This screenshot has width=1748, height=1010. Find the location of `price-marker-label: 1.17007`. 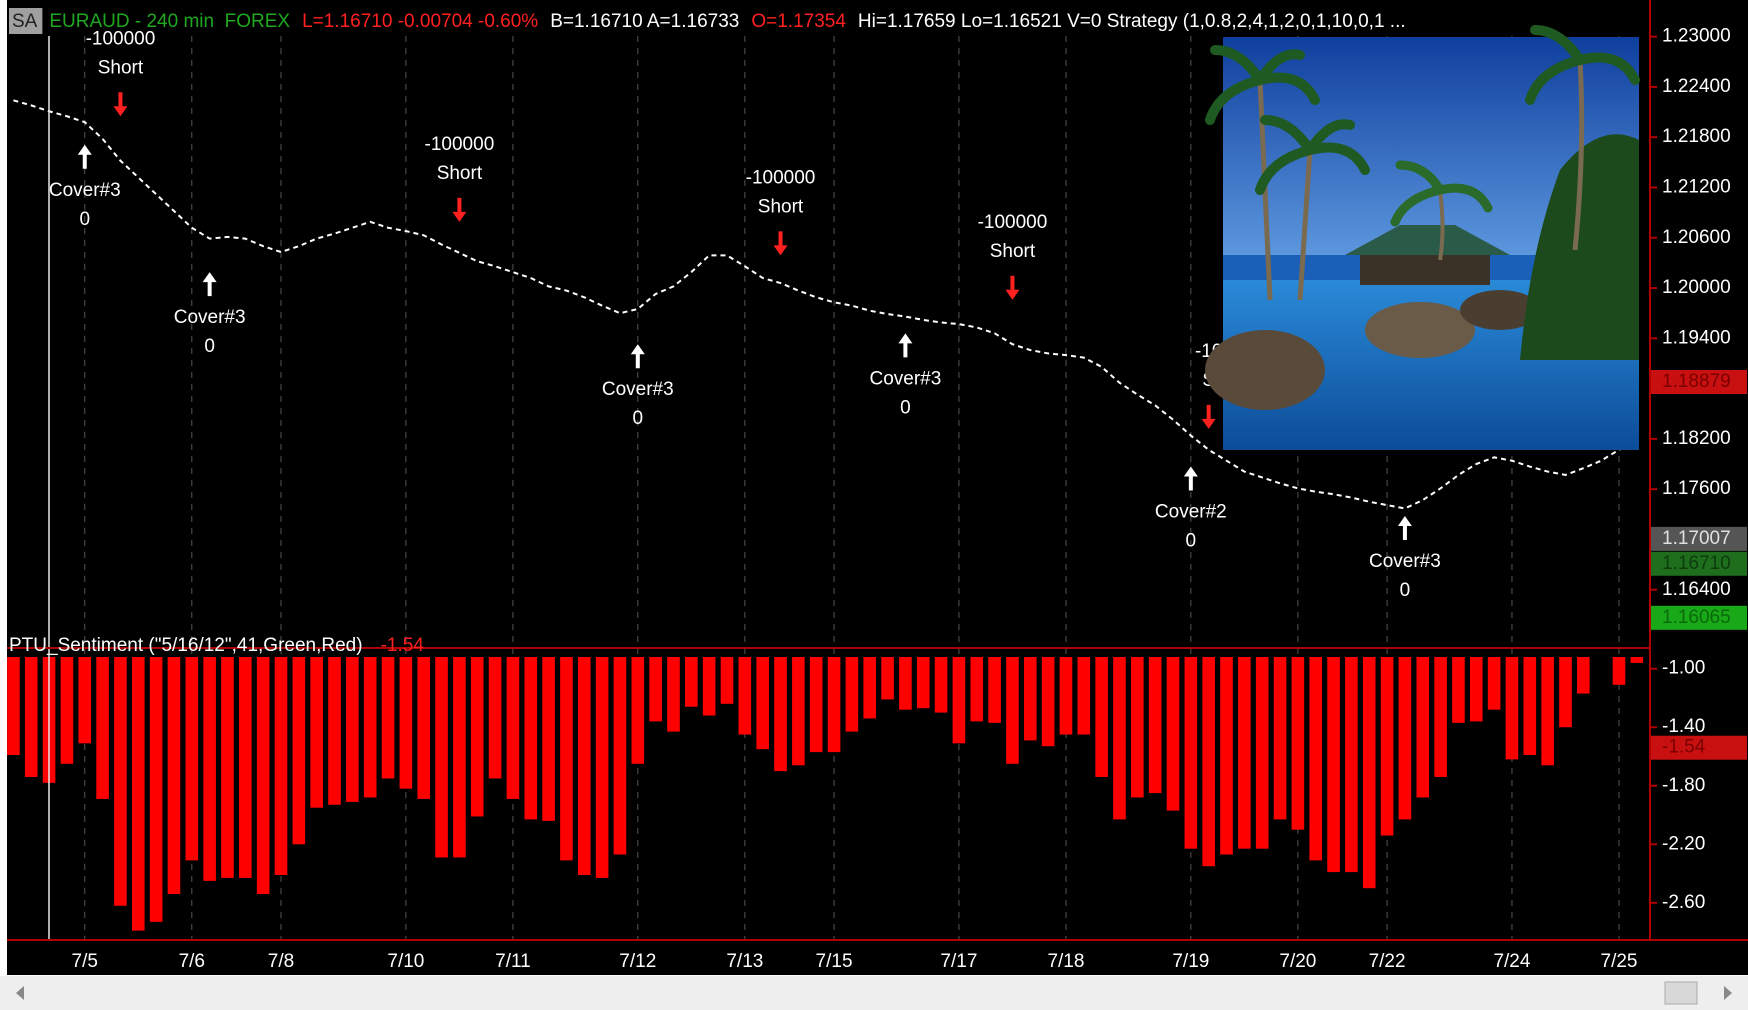

price-marker-label: 1.17007 is located at coordinates (1696, 538).